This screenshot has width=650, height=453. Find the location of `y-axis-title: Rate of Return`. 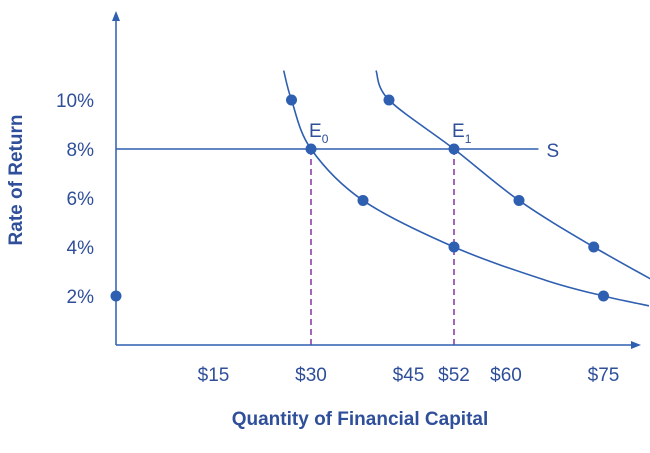

y-axis-title: Rate of Return is located at coordinates (16, 180).